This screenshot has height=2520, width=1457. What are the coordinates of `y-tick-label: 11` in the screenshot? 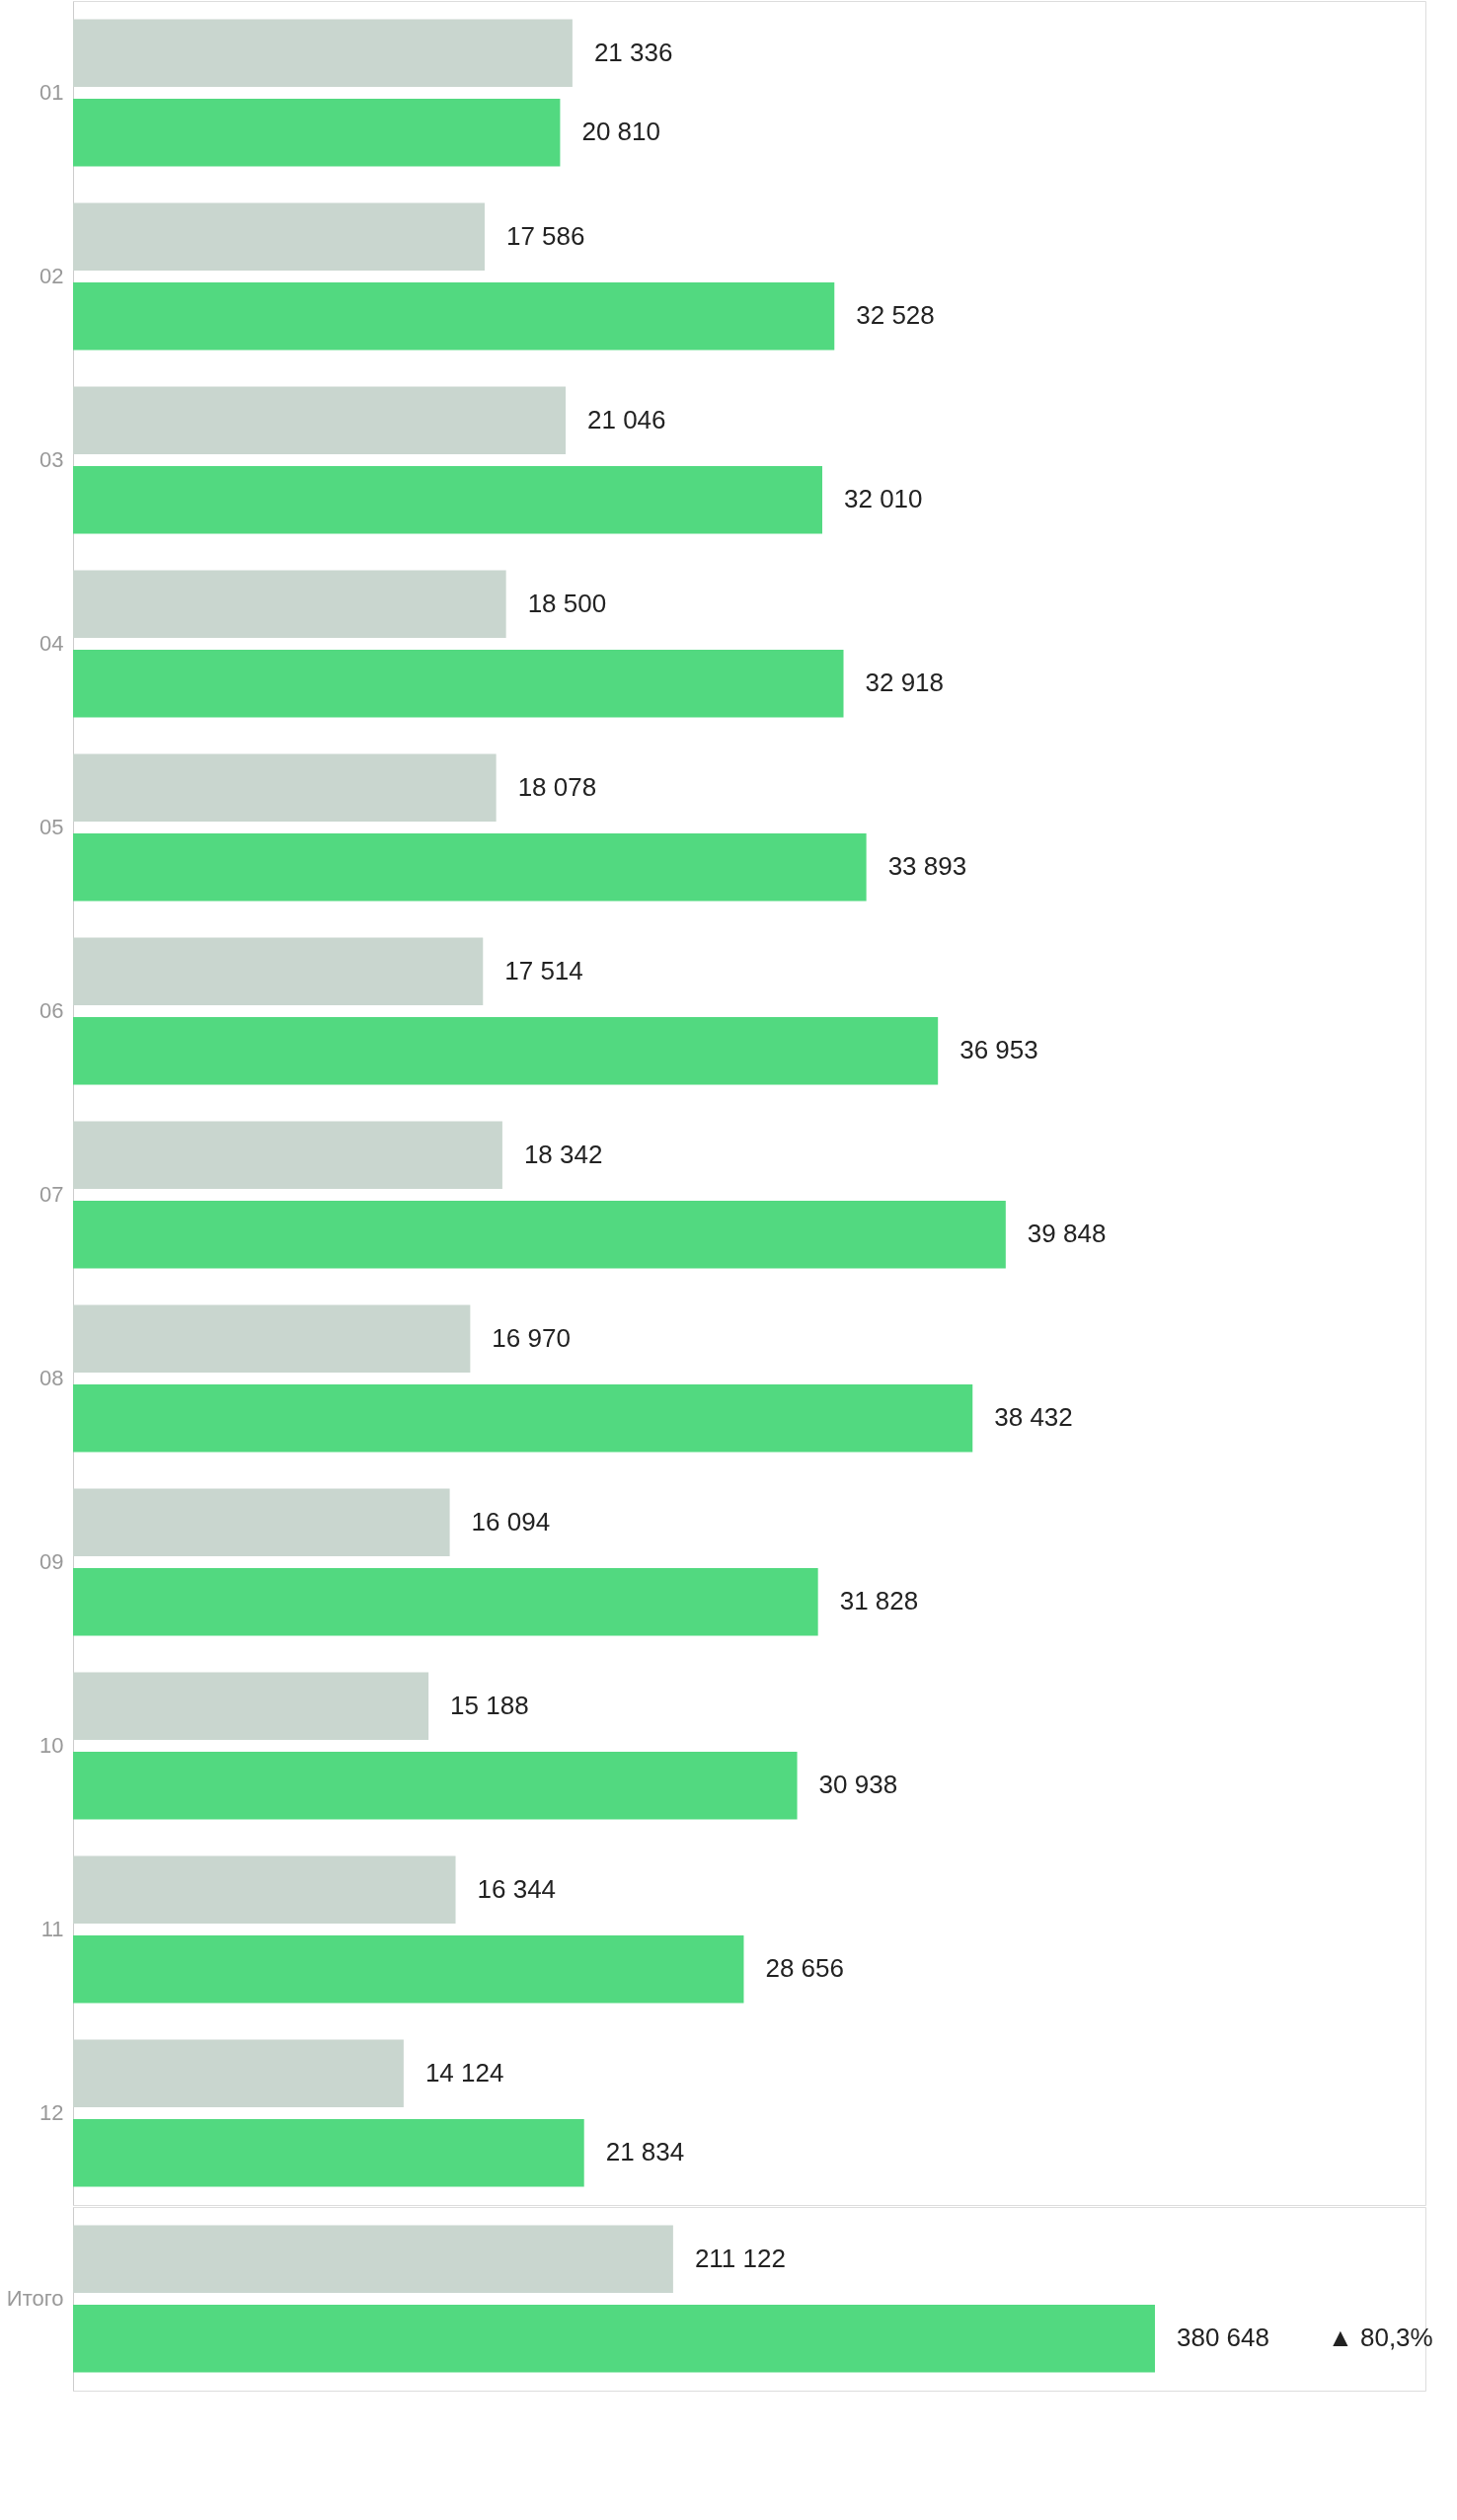 It's located at (52, 1929).